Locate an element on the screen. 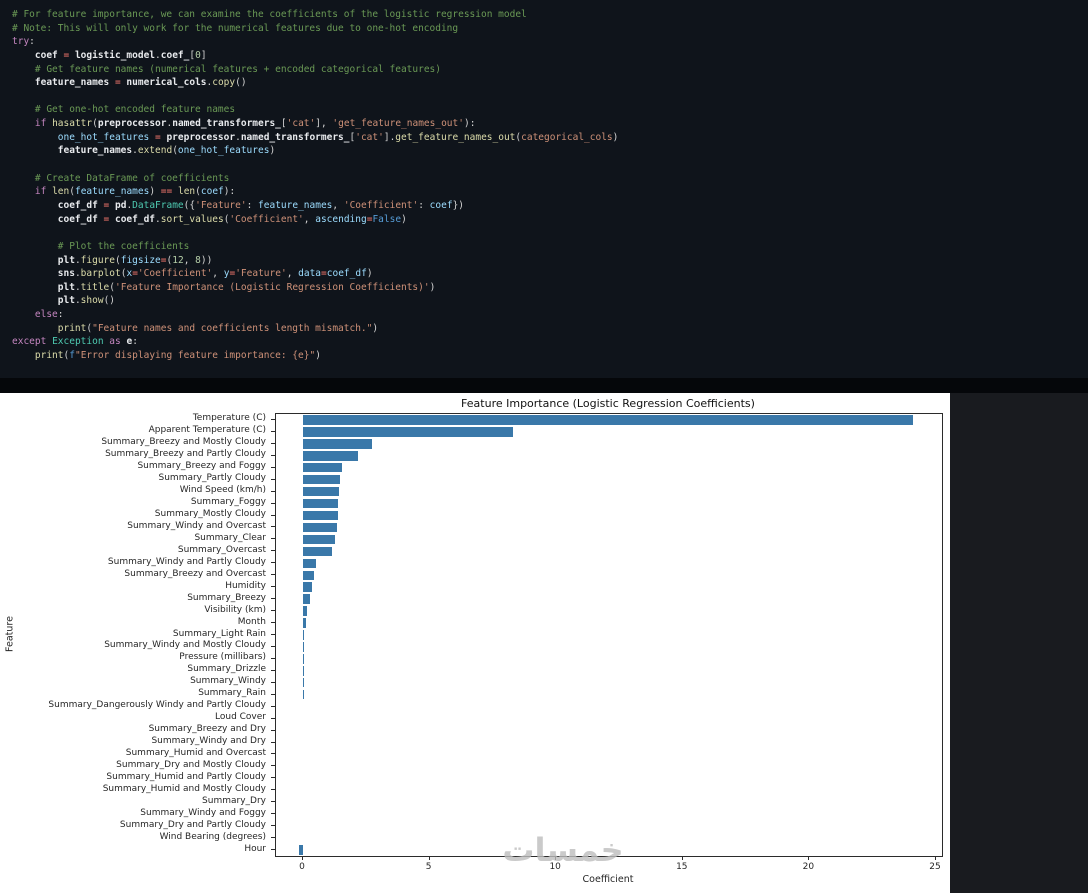  x-tick-label: 5 is located at coordinates (428, 867).